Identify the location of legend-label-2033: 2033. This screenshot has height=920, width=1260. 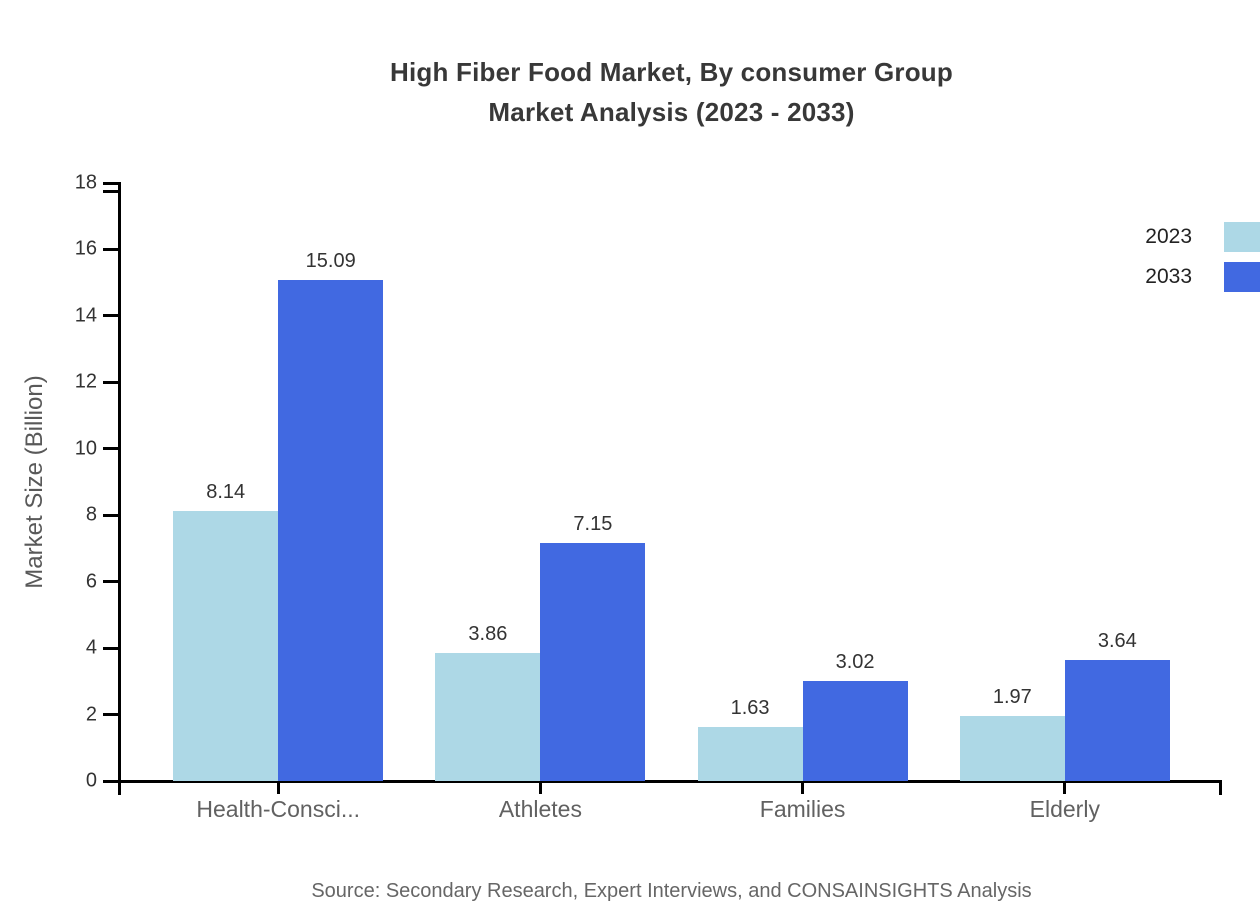
(1168, 276).